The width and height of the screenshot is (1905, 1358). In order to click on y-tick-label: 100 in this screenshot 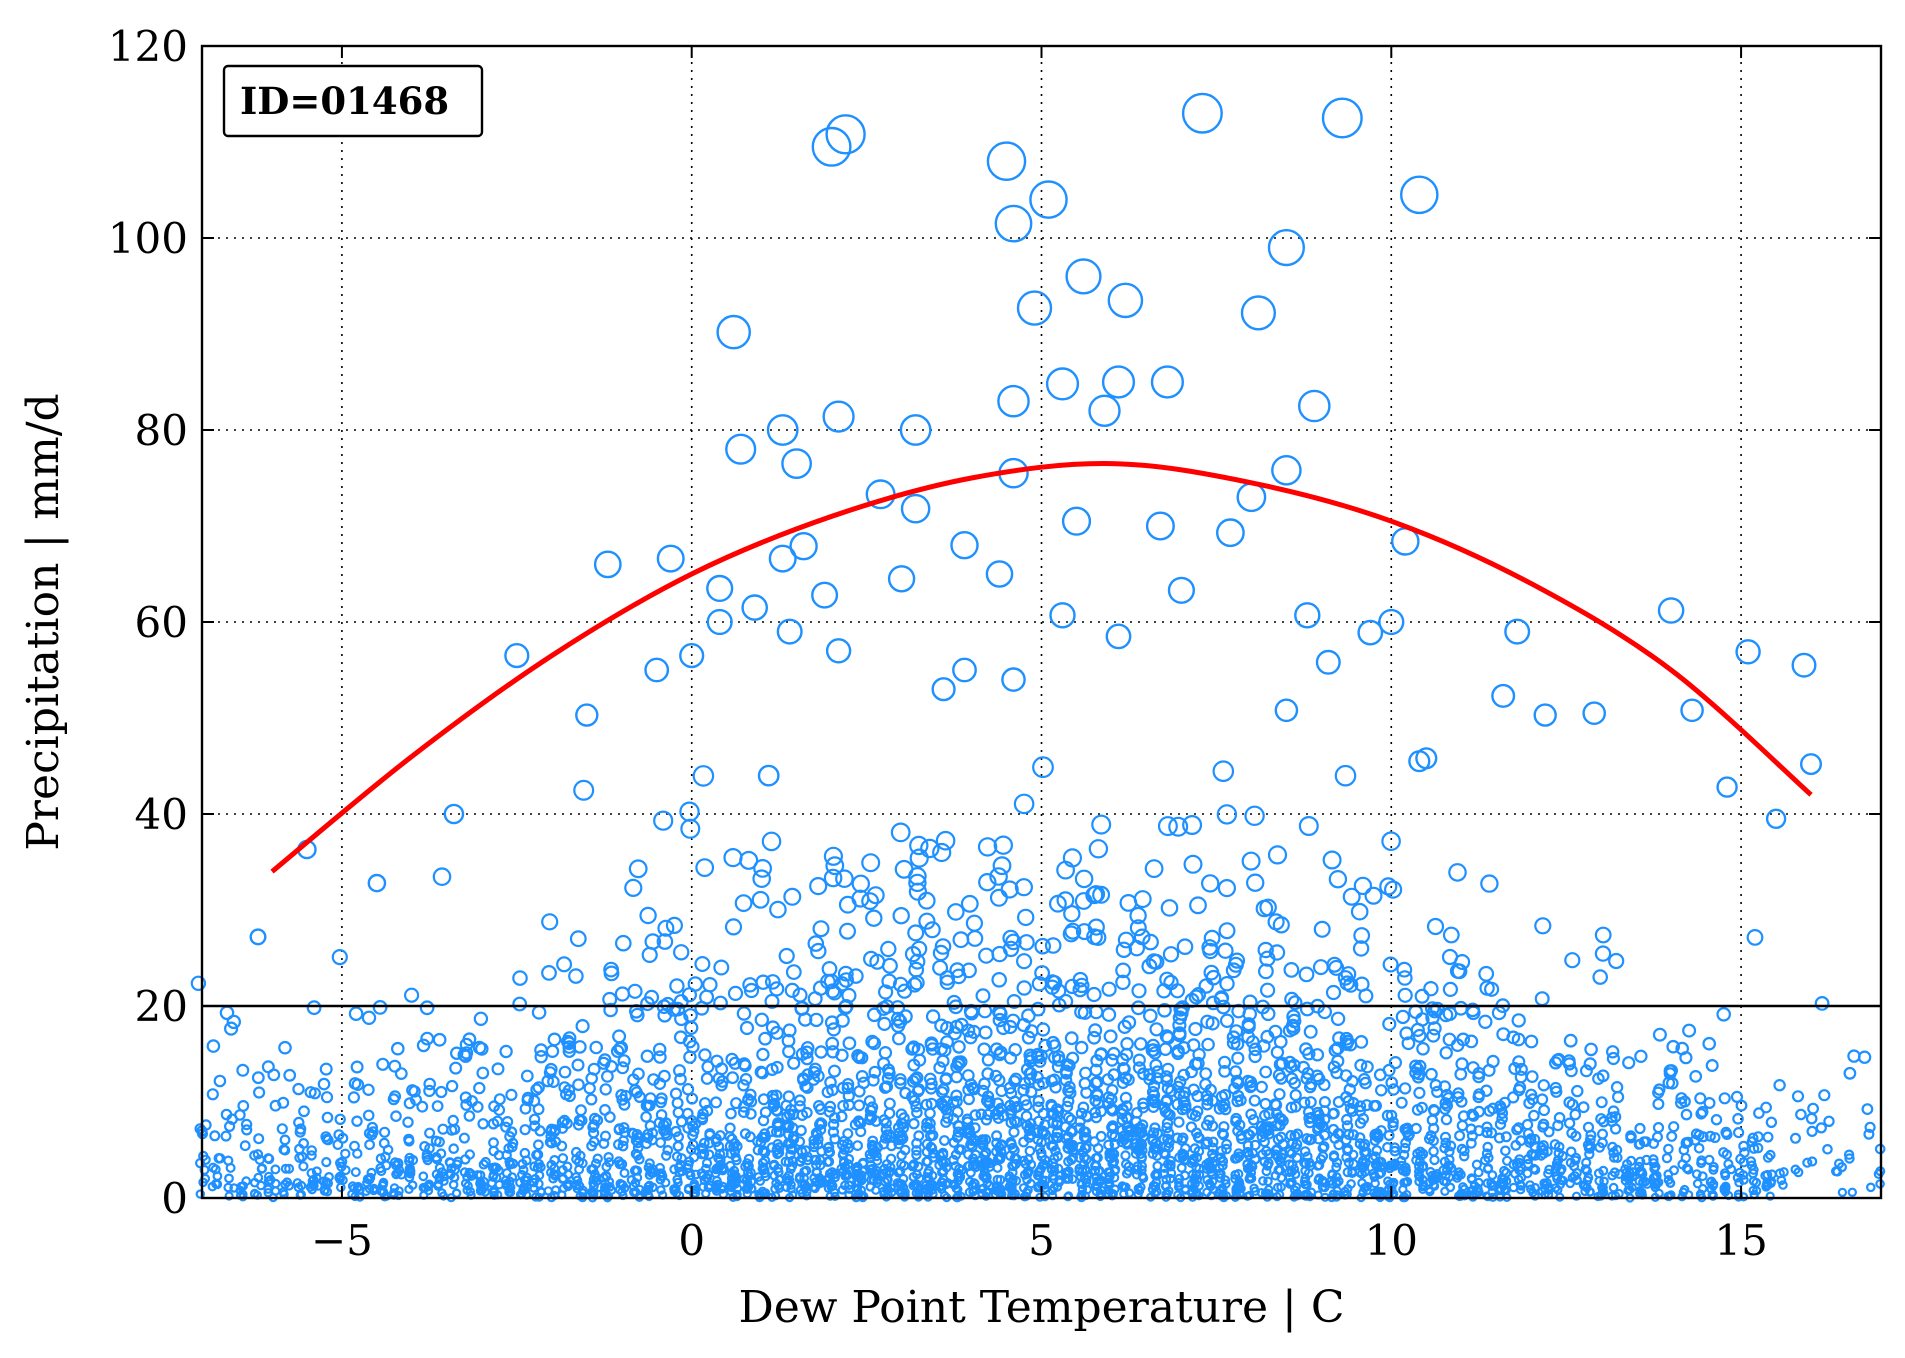, I will do `click(148, 238)`.